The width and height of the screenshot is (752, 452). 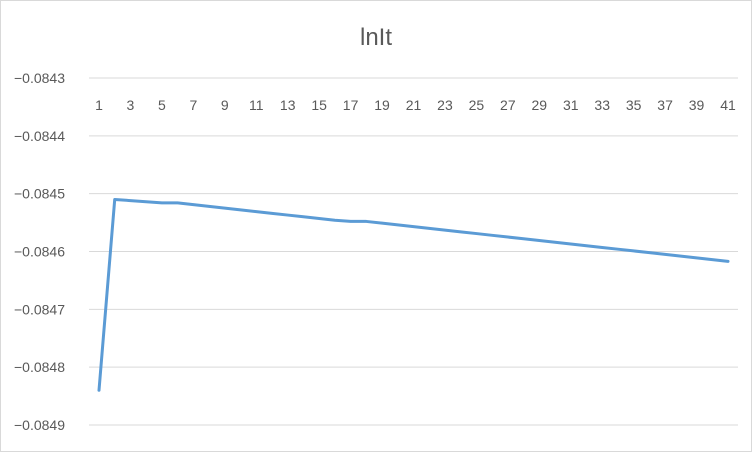 What do you see at coordinates (256, 105) in the screenshot?
I see `x-tick-label: 11` at bounding box center [256, 105].